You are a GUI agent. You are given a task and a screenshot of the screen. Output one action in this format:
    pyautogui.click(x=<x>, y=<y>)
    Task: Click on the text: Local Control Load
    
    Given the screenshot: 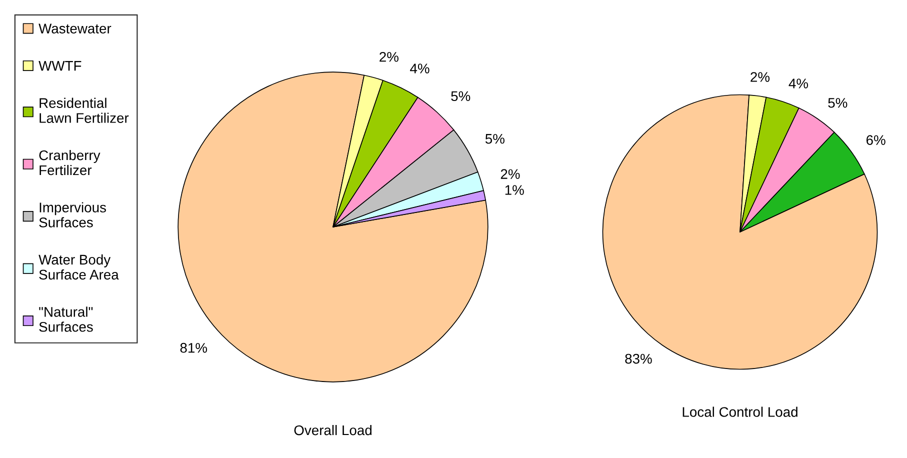 What is the action you would take?
    pyautogui.click(x=740, y=411)
    